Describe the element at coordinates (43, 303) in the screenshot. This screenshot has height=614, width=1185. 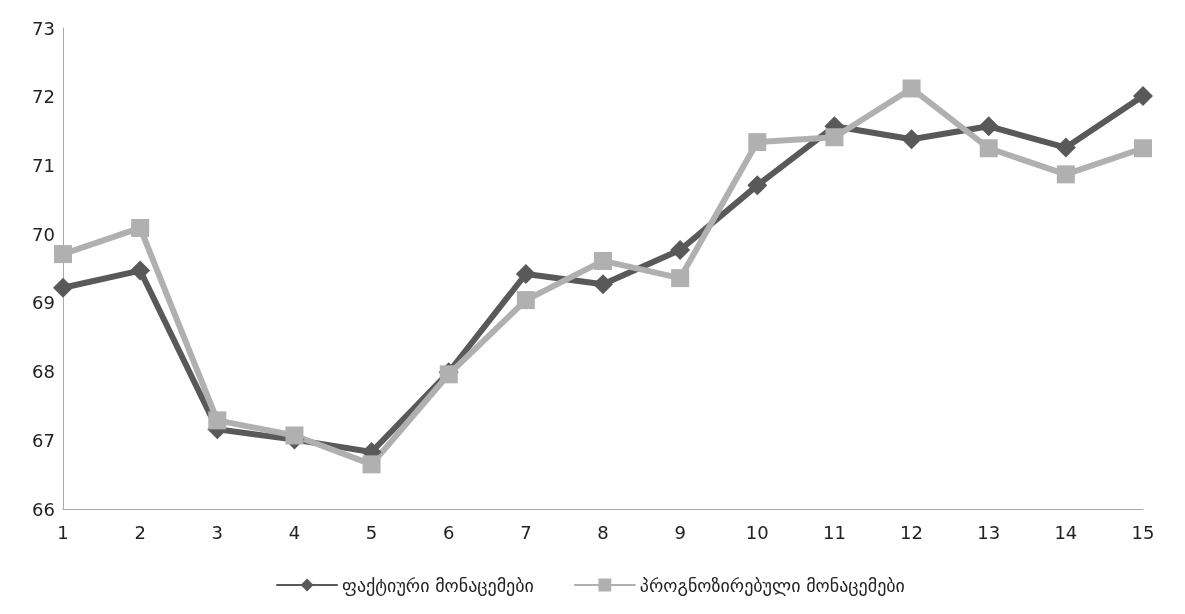
I see `y-tick-label: 69` at that location.